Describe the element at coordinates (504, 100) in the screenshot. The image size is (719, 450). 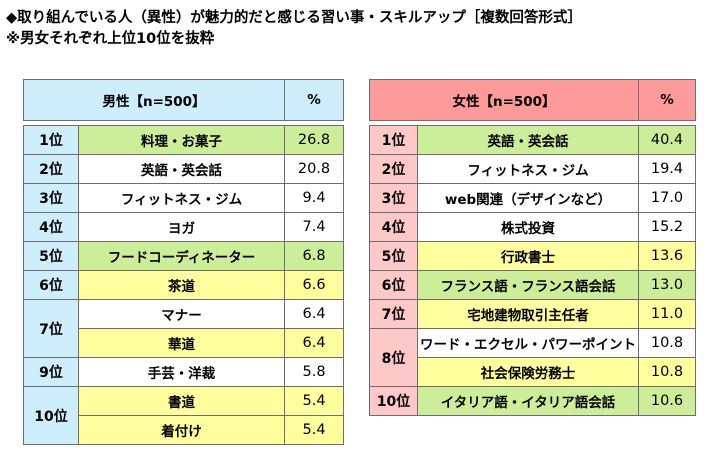
I see `table-header-label: 女性【n=500】` at that location.